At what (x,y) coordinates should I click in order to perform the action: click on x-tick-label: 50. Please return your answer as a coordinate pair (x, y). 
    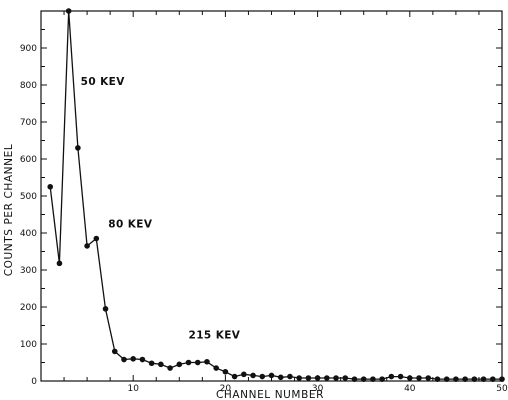
    Looking at the image, I should click on (502, 389).